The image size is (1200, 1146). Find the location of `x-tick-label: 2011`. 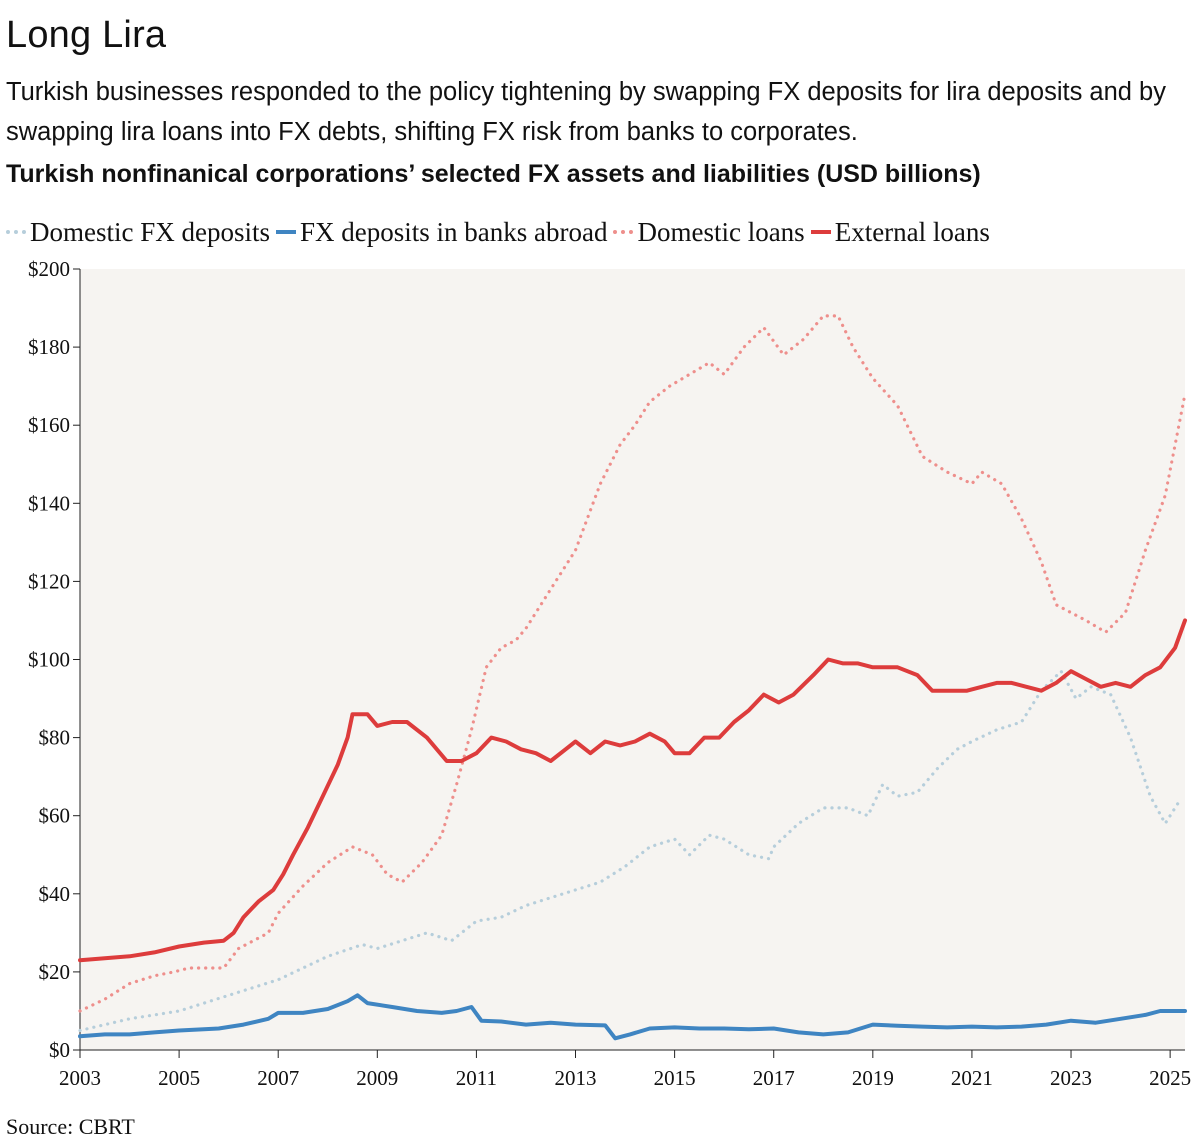

x-tick-label: 2011 is located at coordinates (476, 1078).